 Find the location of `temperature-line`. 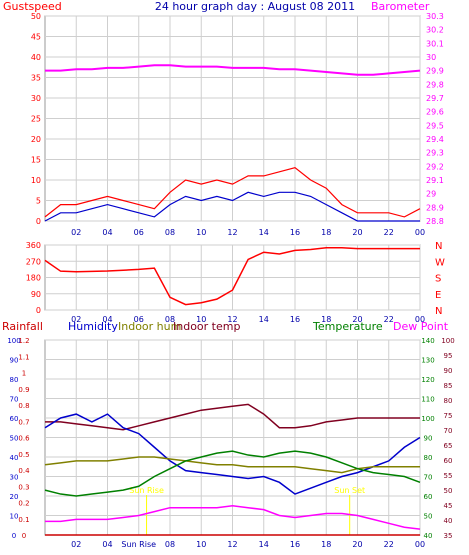

temperature-line is located at coordinates (232, 473).